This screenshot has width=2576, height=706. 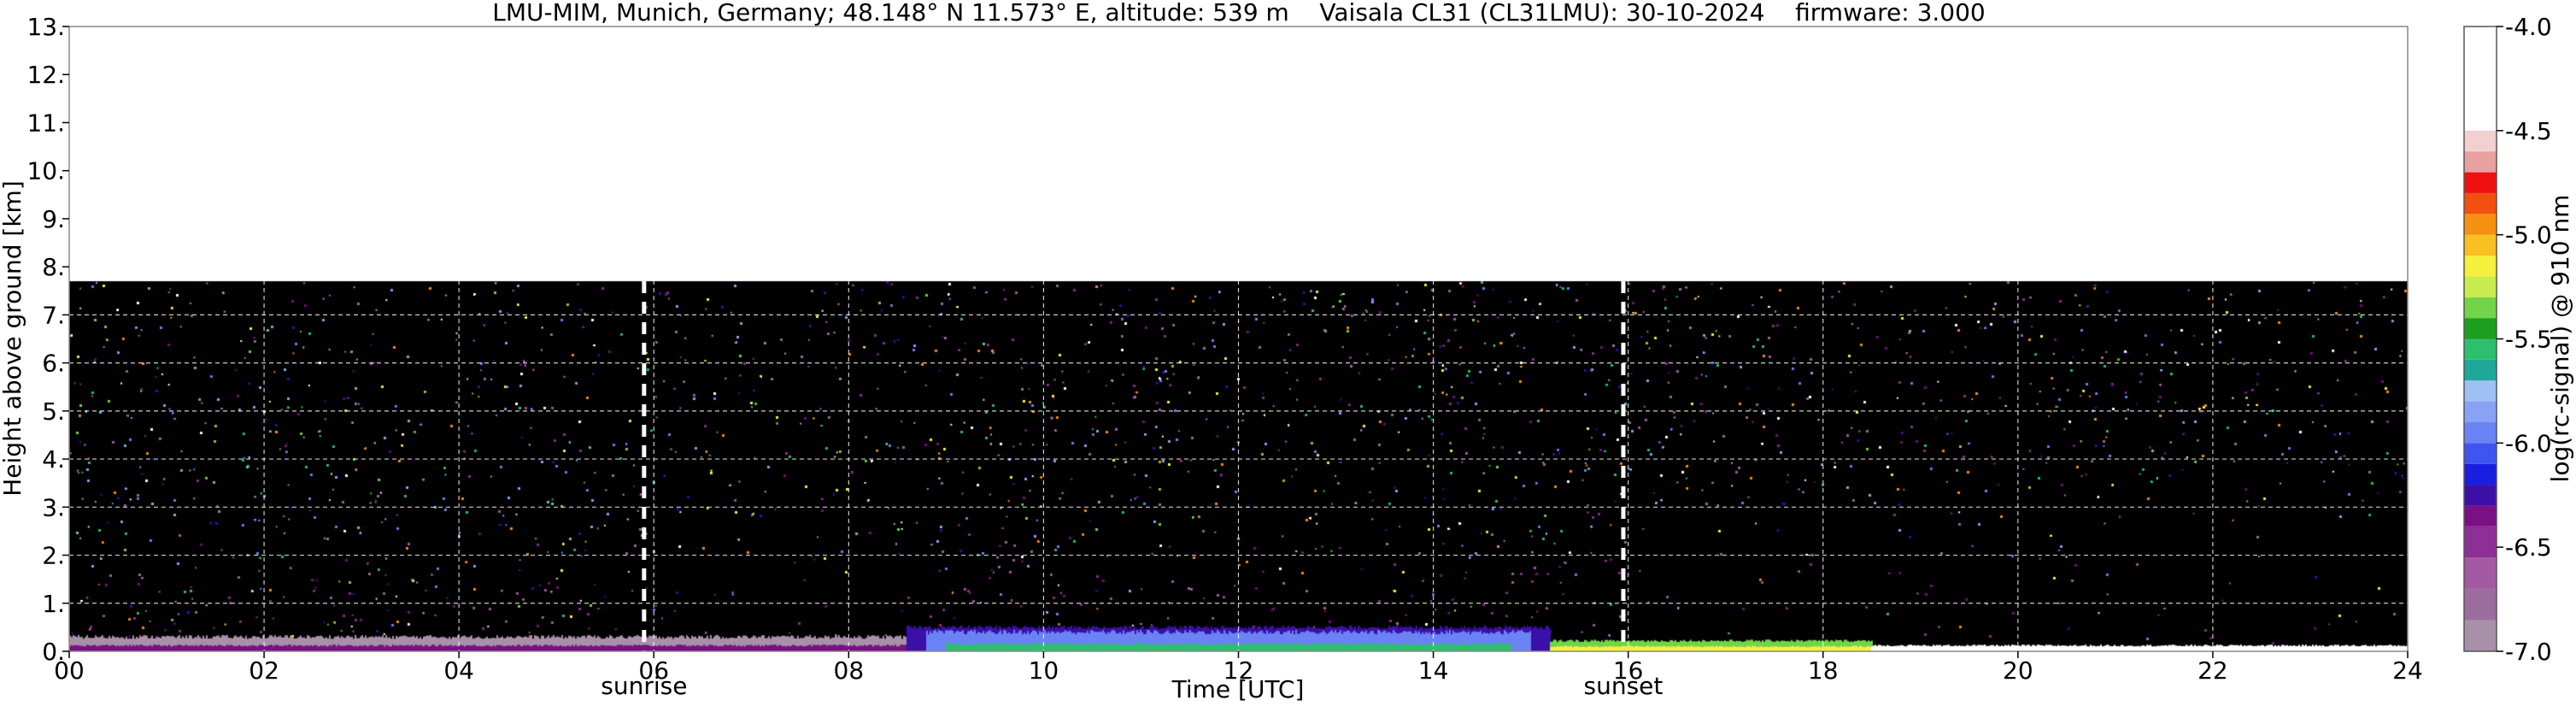 I want to click on y-tick-label: 8., so click(x=53, y=267).